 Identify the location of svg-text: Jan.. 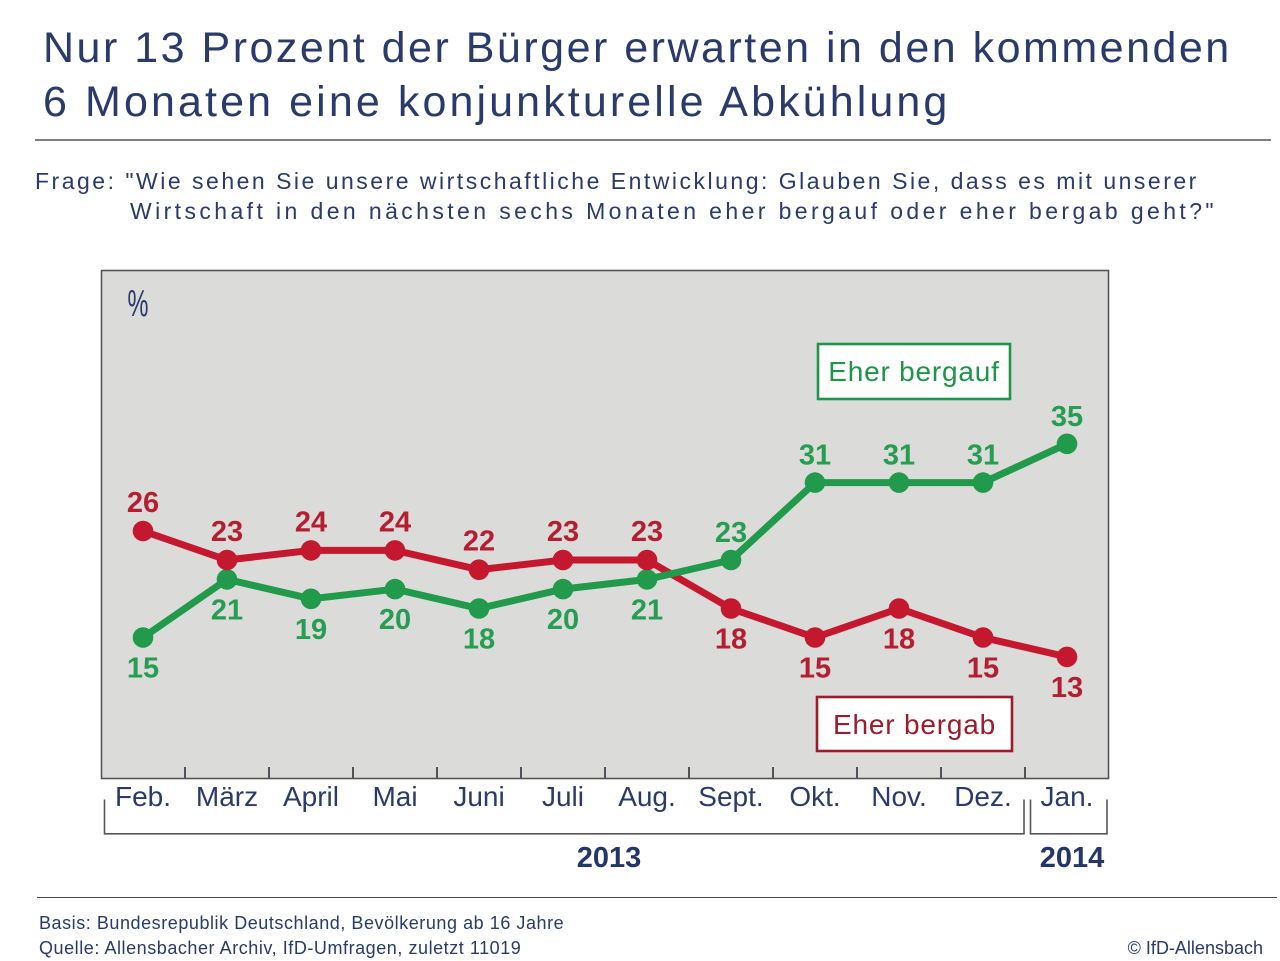
(1067, 796).